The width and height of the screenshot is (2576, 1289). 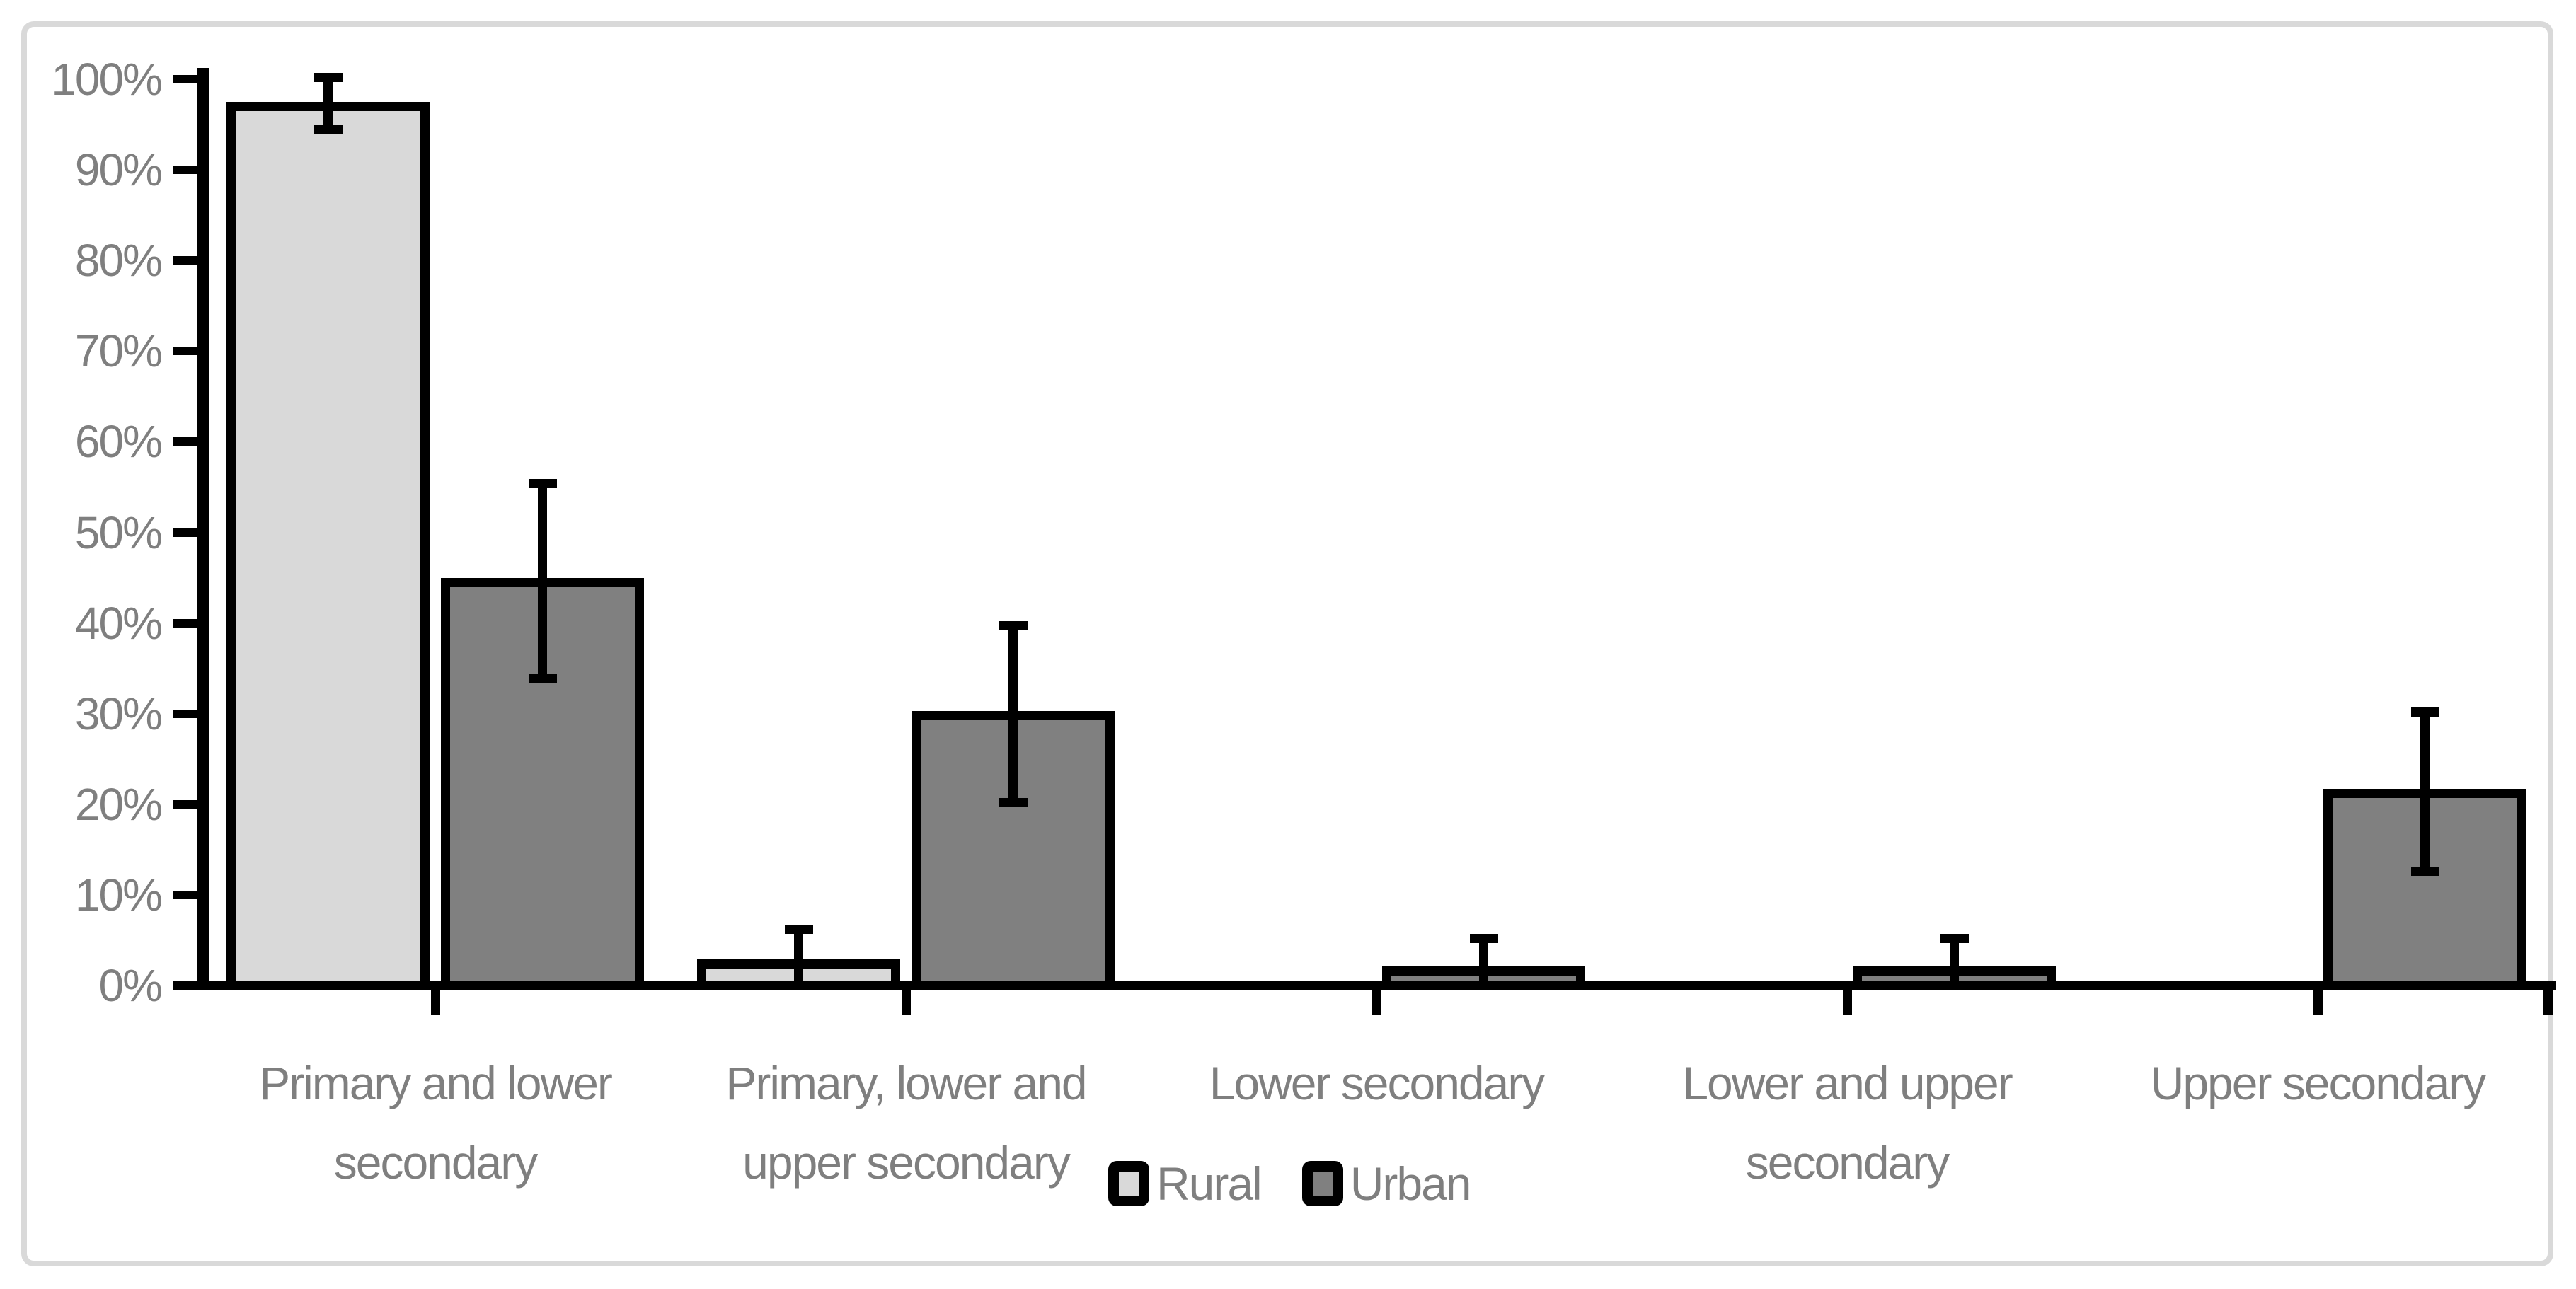 What do you see at coordinates (119, 532) in the screenshot?
I see `y-axis-label-5: 50%` at bounding box center [119, 532].